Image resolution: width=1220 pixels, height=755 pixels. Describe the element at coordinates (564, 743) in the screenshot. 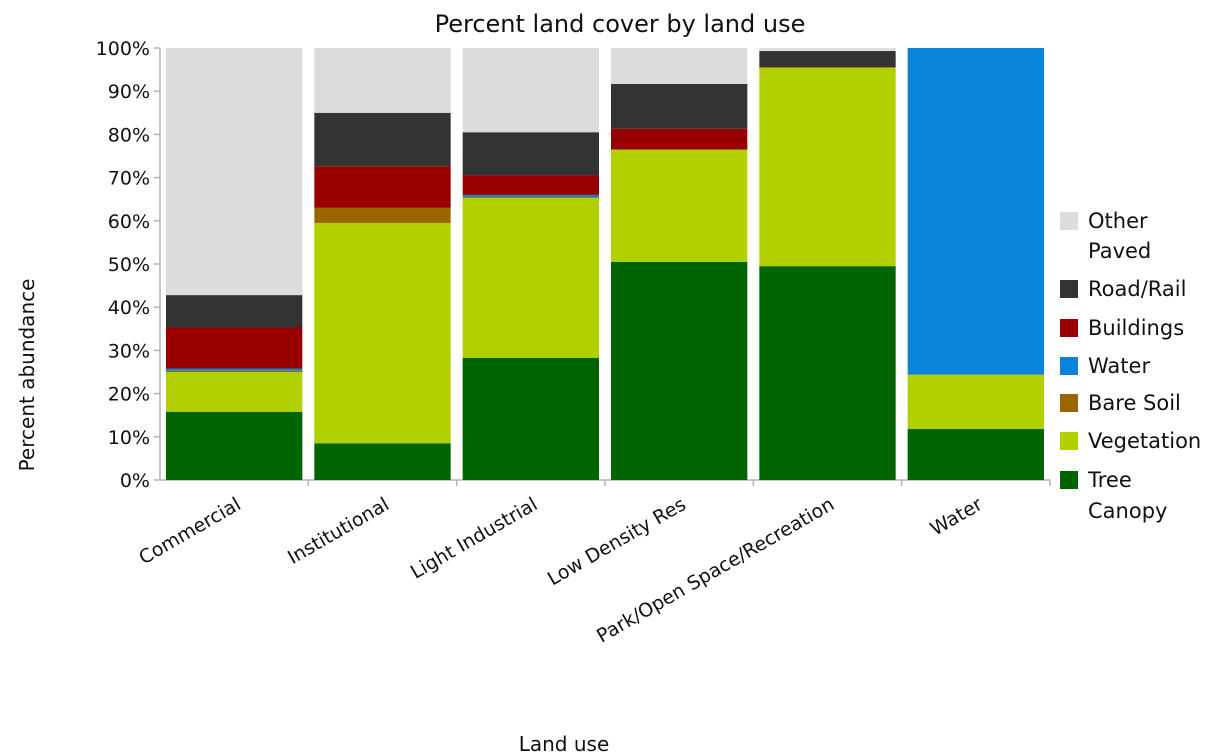

I see `x-axis-title: Land use` at that location.